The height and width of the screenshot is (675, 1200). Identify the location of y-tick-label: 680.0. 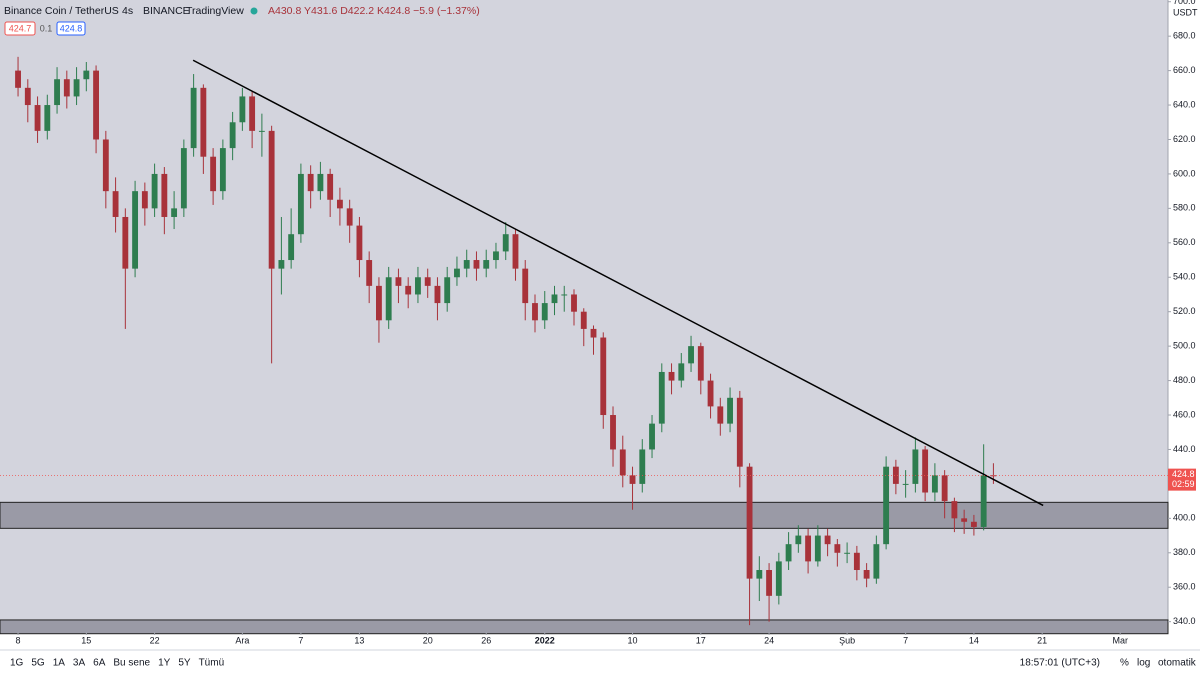
(1184, 36).